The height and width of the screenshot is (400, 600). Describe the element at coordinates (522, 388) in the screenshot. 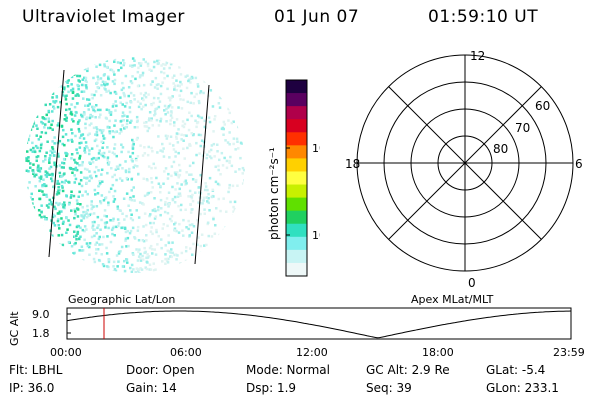

I see `glon-info: GLon: 233.1` at that location.